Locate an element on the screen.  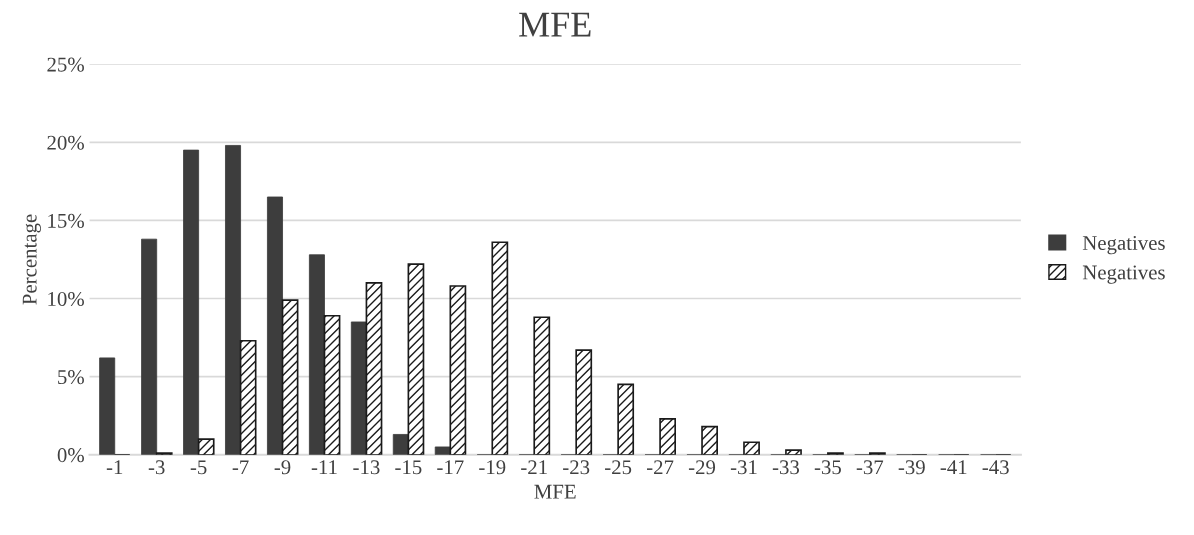
chart-title: MFE is located at coordinates (555, 24).